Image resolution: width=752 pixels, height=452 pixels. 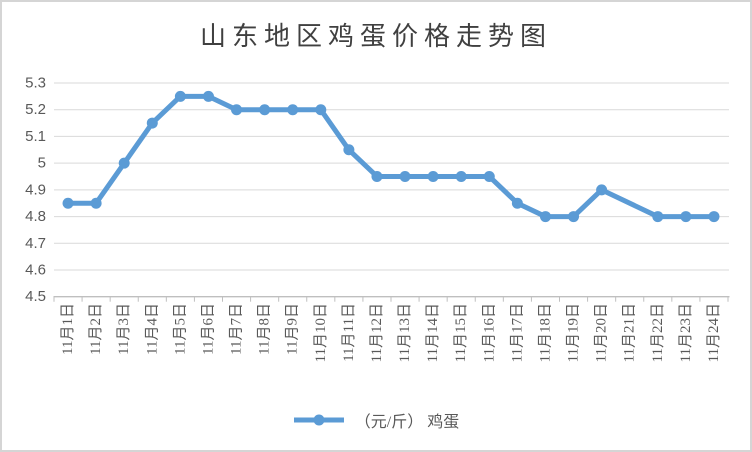 What do you see at coordinates (96, 329) in the screenshot?
I see `x-axis-label: 11月2日` at bounding box center [96, 329].